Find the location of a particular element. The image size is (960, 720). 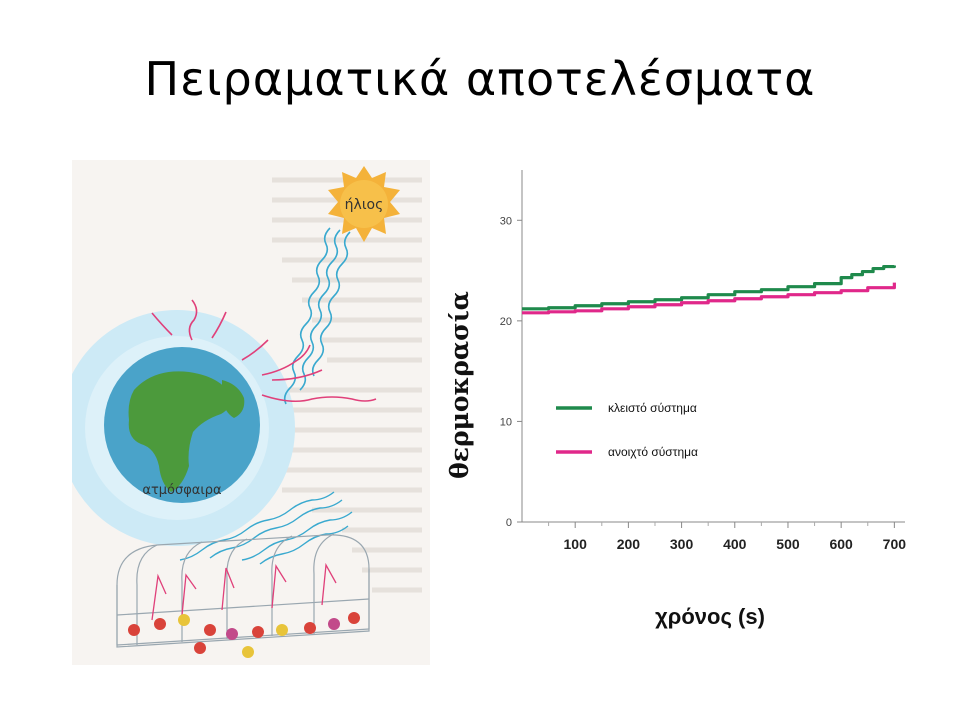

chart-series is located at coordinates (709, 289).